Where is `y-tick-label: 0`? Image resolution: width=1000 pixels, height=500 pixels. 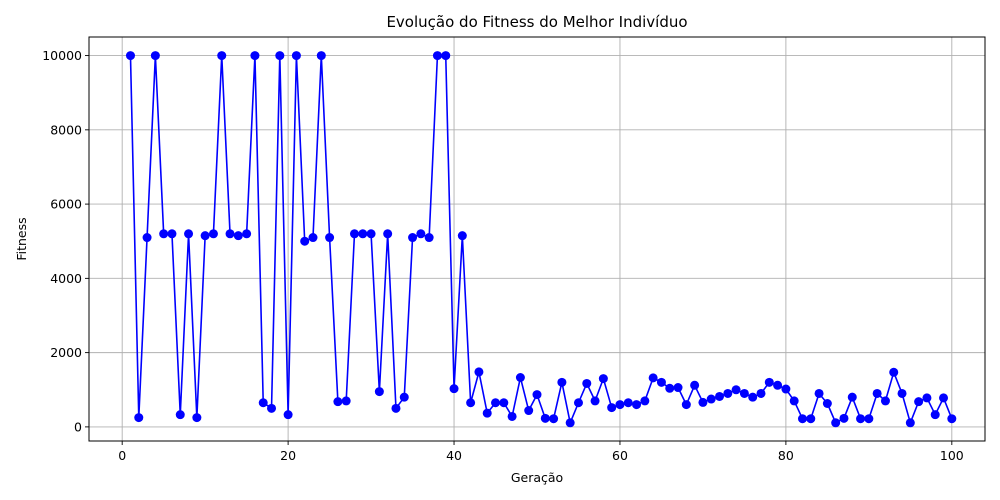
y-tick-label: 0 is located at coordinates (78, 426).